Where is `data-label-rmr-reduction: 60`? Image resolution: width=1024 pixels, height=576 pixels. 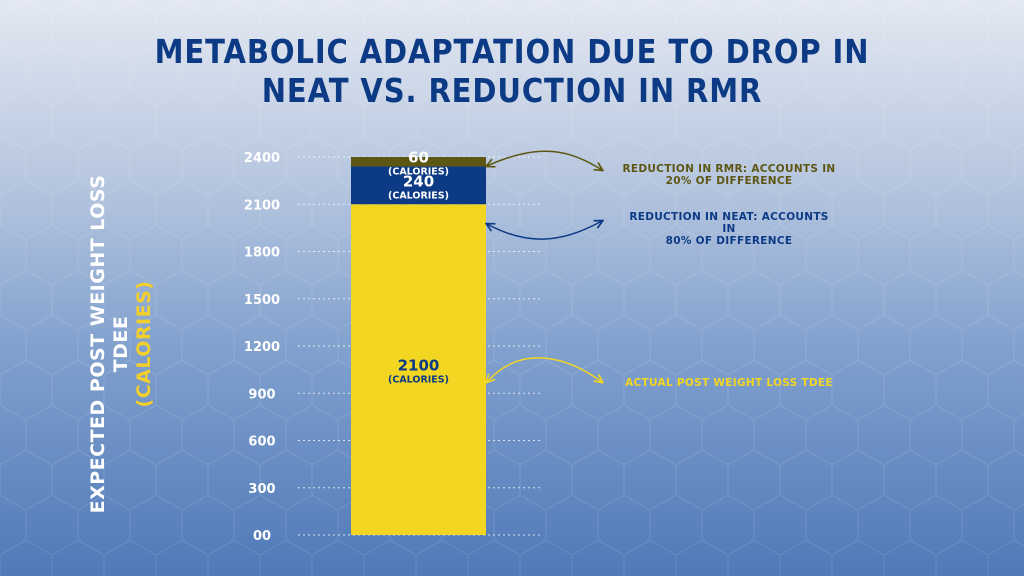 data-label-rmr-reduction: 60 is located at coordinates (418, 158).